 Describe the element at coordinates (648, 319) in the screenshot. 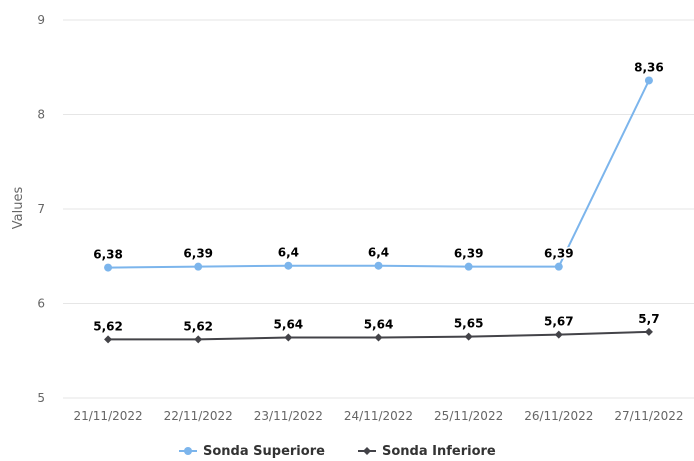

I see `data-label: 5,7` at that location.